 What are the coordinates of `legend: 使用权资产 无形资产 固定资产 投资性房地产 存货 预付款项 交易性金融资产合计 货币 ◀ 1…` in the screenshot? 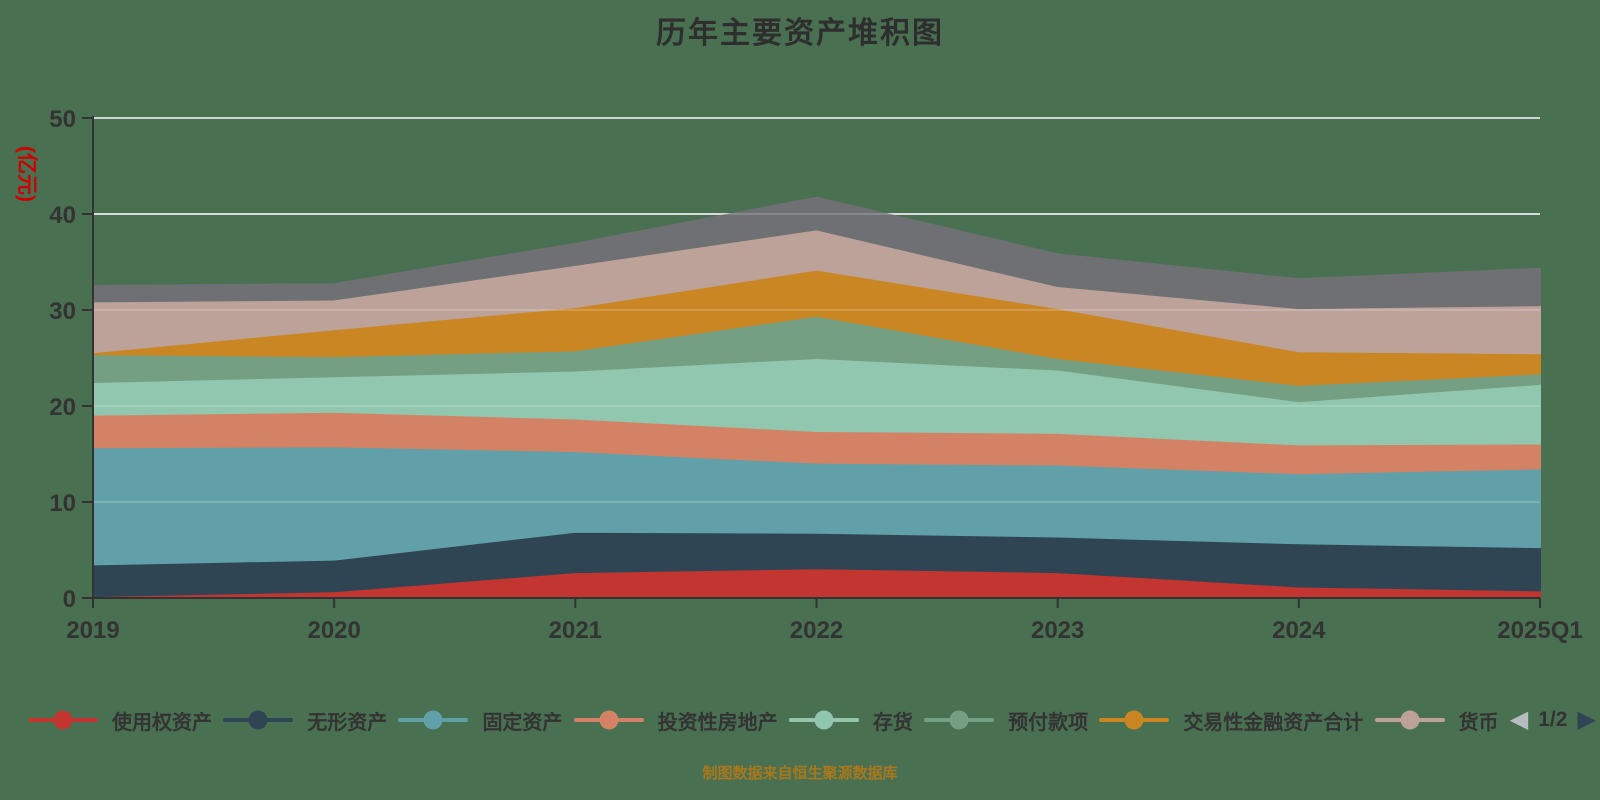 It's located at (812, 720).